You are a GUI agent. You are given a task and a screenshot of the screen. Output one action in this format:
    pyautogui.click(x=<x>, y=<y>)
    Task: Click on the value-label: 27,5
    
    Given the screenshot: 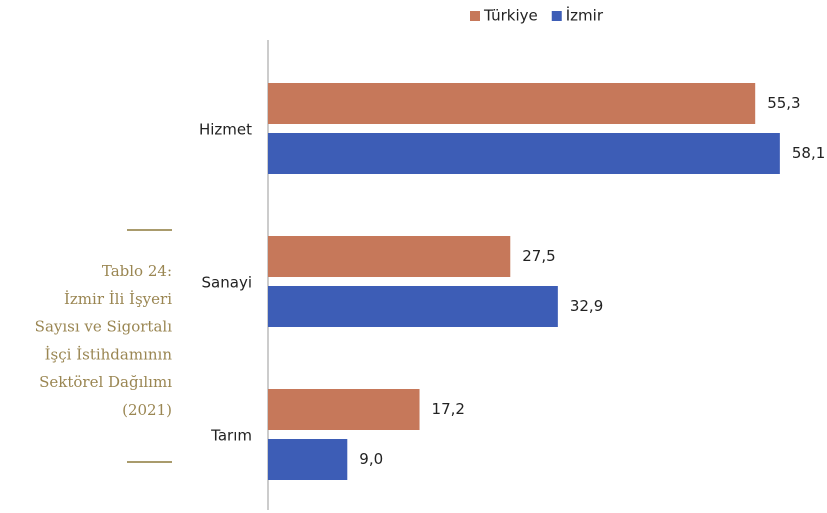 What is the action you would take?
    pyautogui.click(x=538, y=256)
    